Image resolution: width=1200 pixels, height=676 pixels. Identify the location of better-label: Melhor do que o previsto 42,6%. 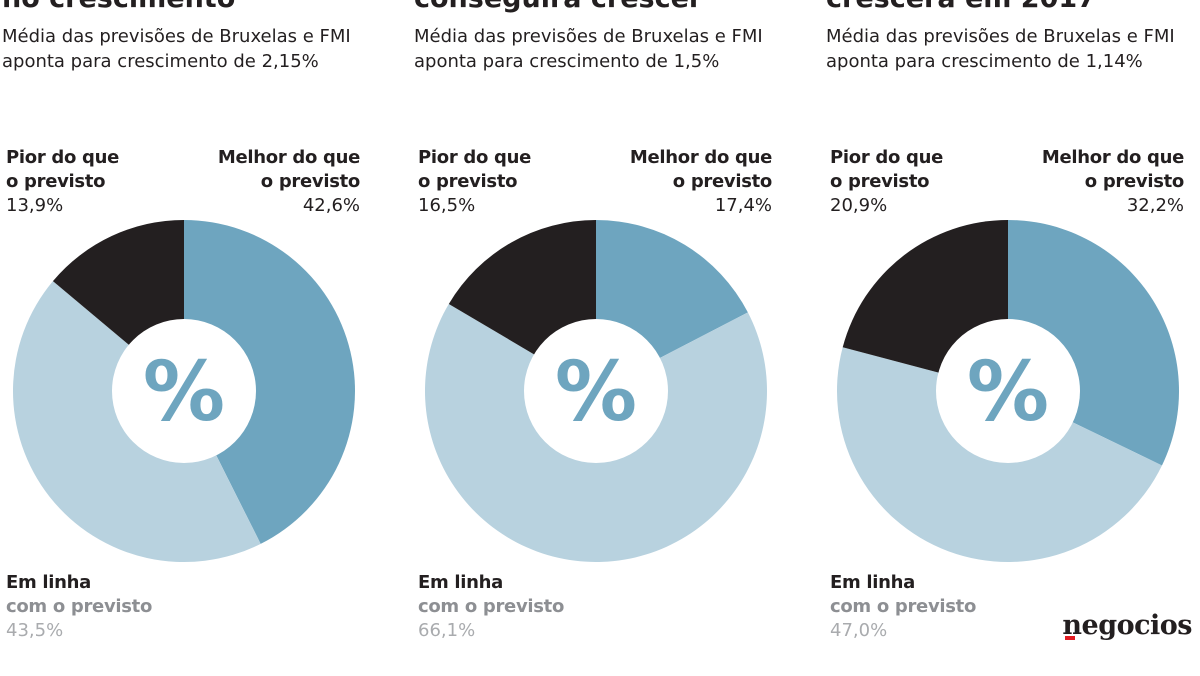
(289, 182).